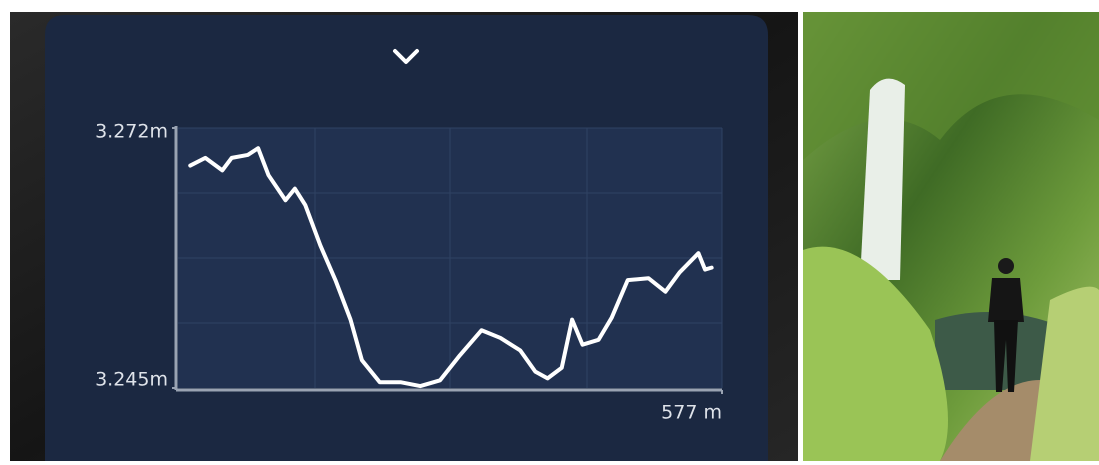  What do you see at coordinates (406, 56) in the screenshot?
I see `collapse-chevron` at bounding box center [406, 56].